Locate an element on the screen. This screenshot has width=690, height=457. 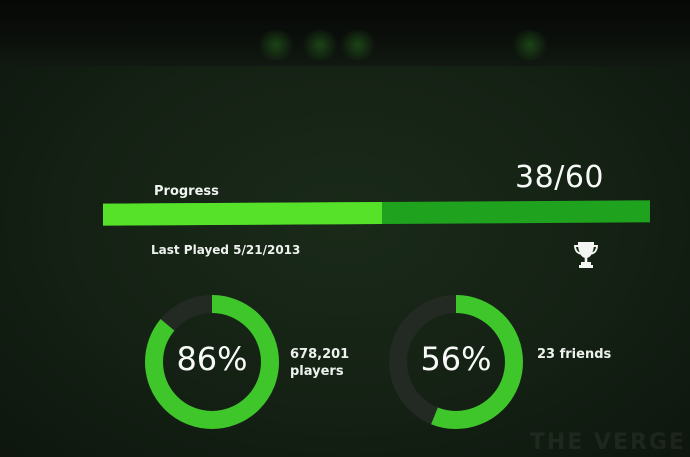
friends-percent: 56% is located at coordinates (456, 359).